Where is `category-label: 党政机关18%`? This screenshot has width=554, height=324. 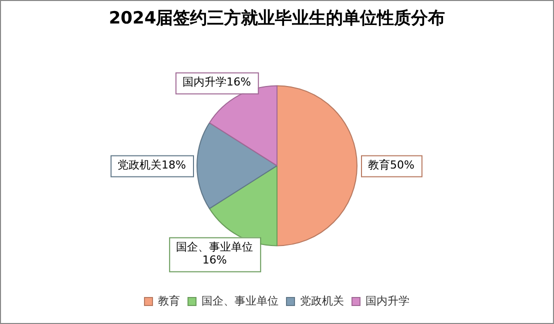 category-label: 党政机关18% is located at coordinates (152, 165).